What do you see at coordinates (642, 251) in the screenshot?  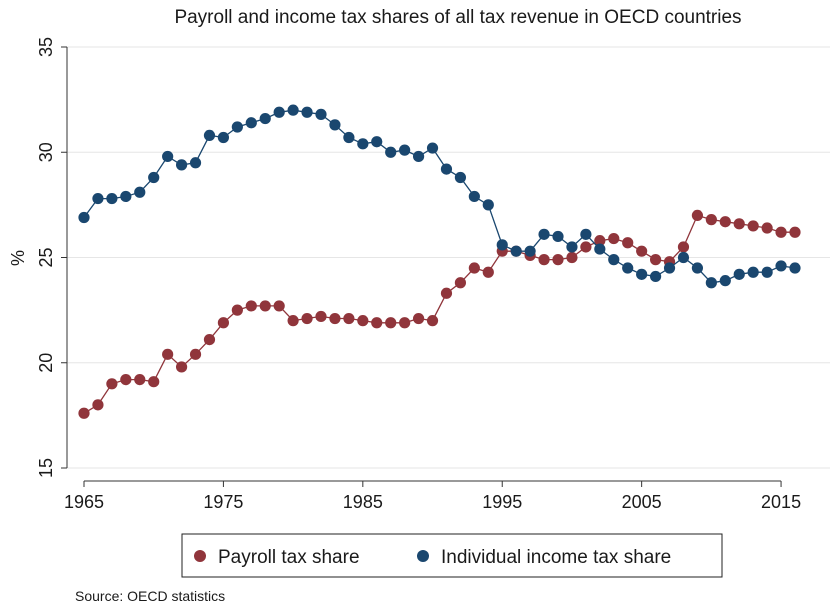 I see `point-payroll-tax-share-2005` at bounding box center [642, 251].